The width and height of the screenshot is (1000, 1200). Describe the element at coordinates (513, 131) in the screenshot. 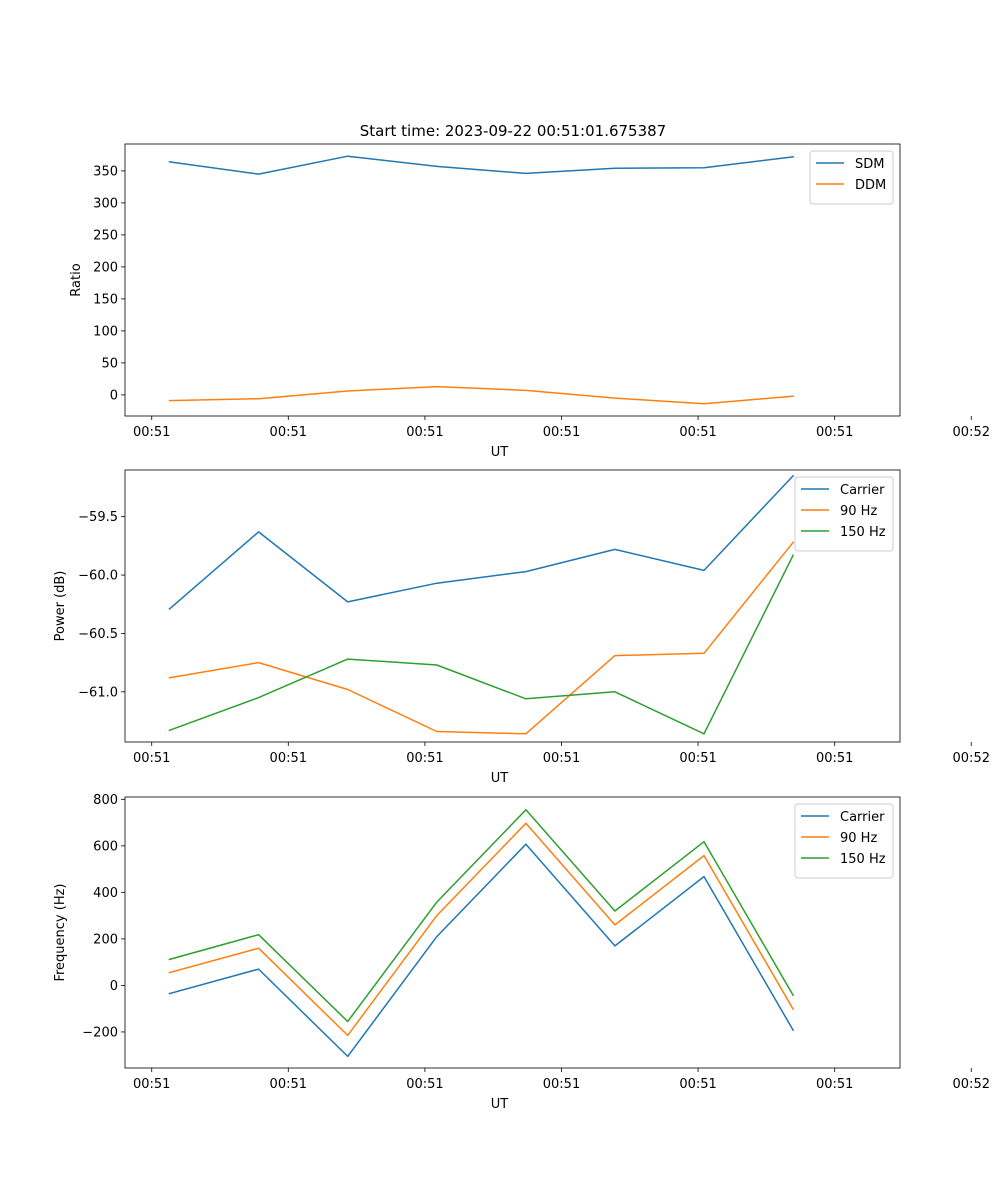

I see `figure-title: Start time: 2023-09-22 00:51:01.675387` at that location.